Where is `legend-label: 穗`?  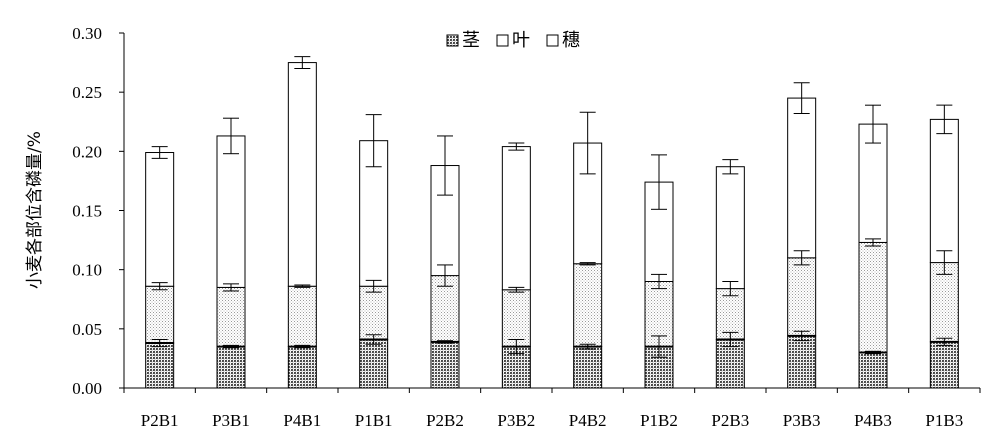
legend-label: 穗 is located at coordinates (571, 40).